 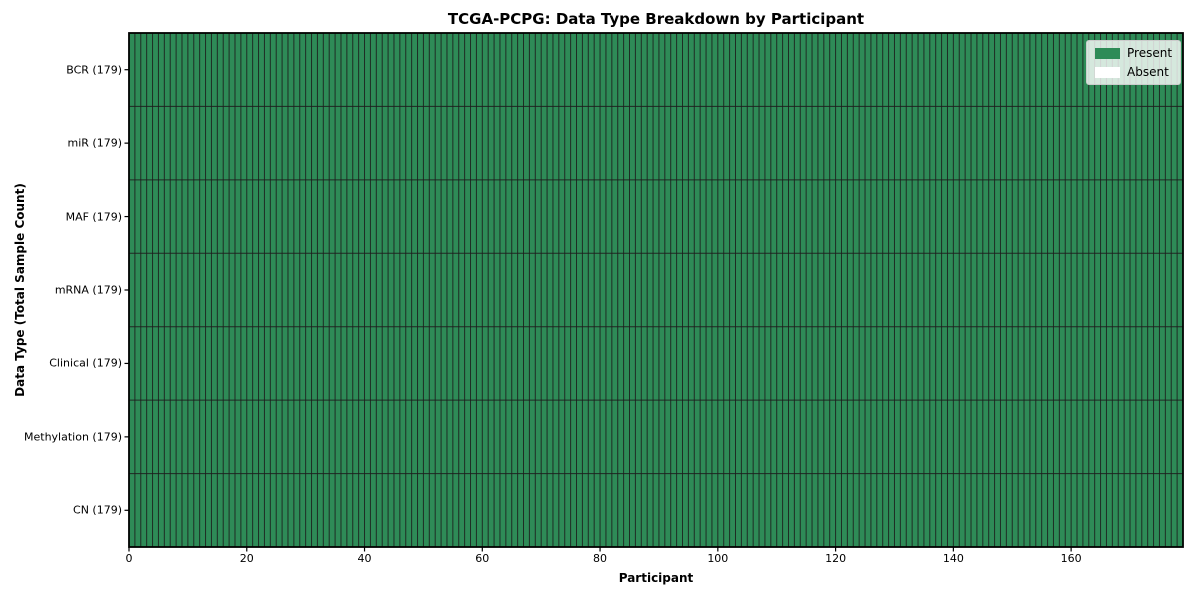 I want to click on y-tick-label: mRNA (179), so click(x=88, y=290).